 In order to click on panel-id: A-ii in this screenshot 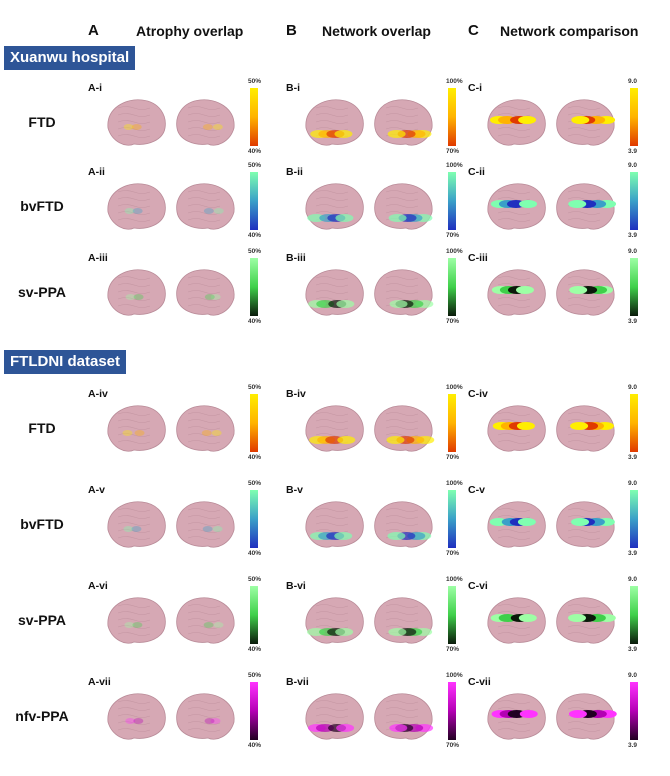, I will do `click(96, 172)`.